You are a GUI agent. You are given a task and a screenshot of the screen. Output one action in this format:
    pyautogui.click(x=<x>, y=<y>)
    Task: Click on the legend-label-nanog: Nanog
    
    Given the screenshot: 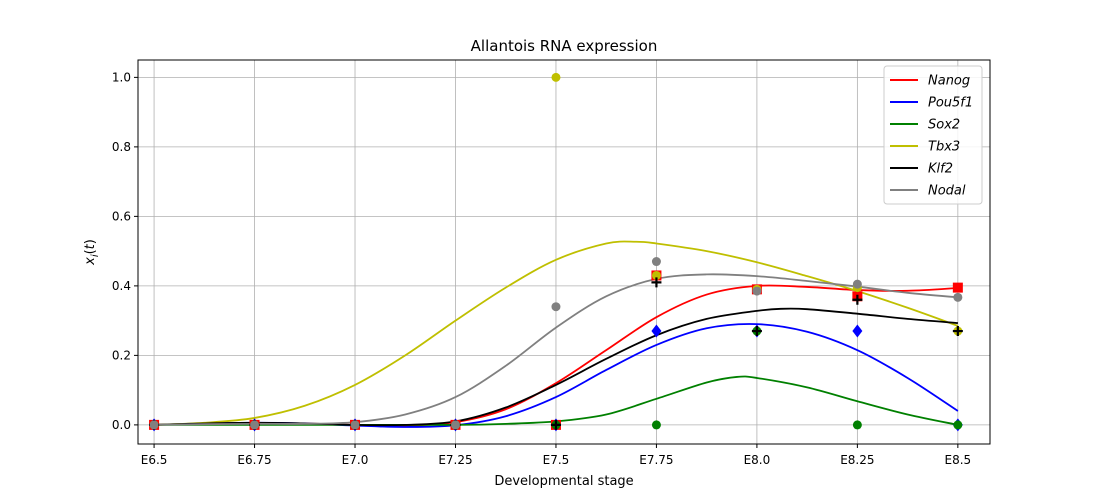 What is the action you would take?
    pyautogui.click(x=949, y=81)
    